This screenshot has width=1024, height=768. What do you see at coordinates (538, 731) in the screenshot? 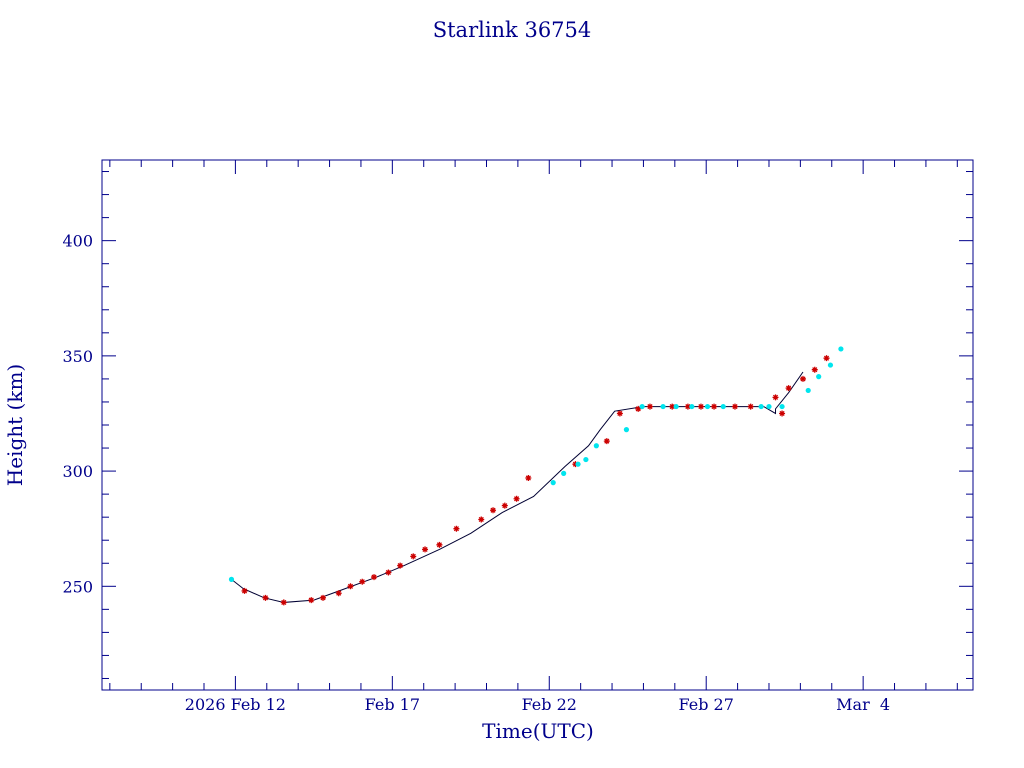
I see `x-axis-label: Time(UTC)` at bounding box center [538, 731].